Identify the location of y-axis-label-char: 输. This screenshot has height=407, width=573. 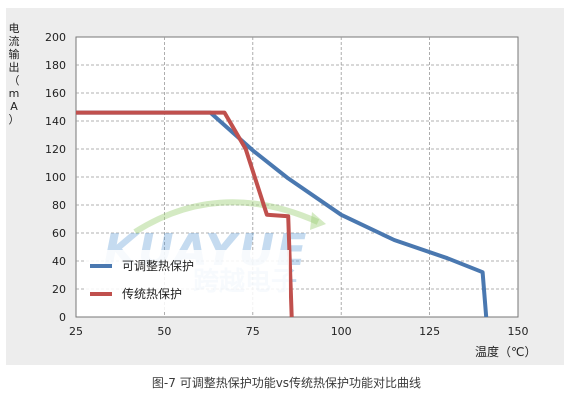
(14, 54).